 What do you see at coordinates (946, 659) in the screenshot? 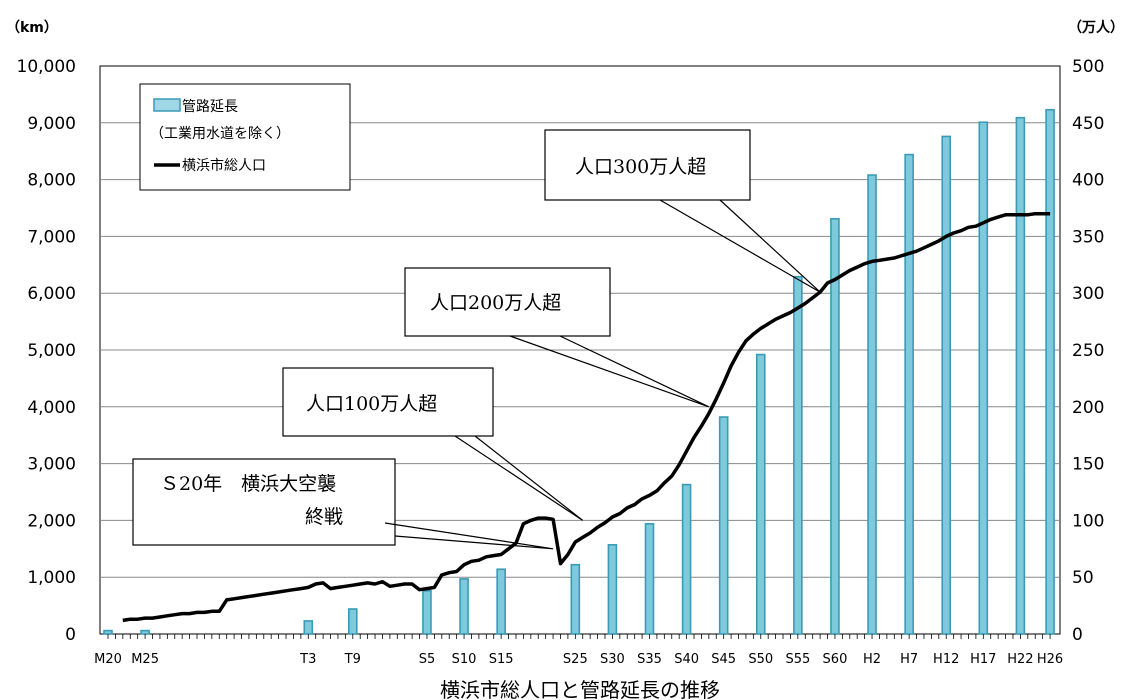
I see `x-tick-label: H12` at bounding box center [946, 659].